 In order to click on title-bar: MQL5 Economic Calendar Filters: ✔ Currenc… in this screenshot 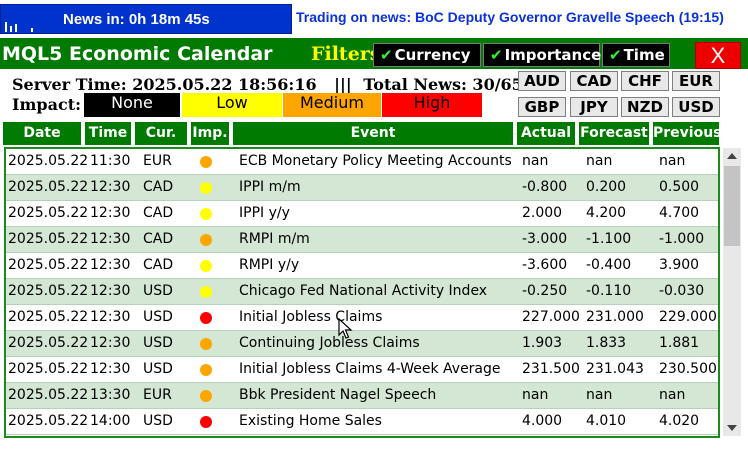, I will do `click(374, 53)`.